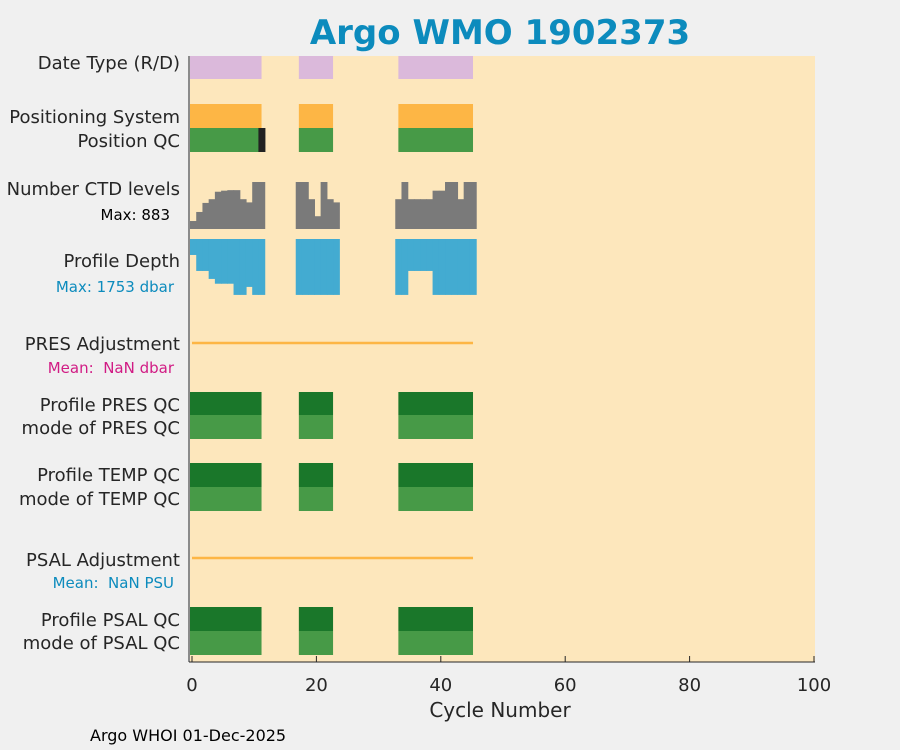 The height and width of the screenshot is (750, 900). Describe the element at coordinates (102, 344) in the screenshot. I see `label-pres-adjustment: PRES Adjustment` at that location.